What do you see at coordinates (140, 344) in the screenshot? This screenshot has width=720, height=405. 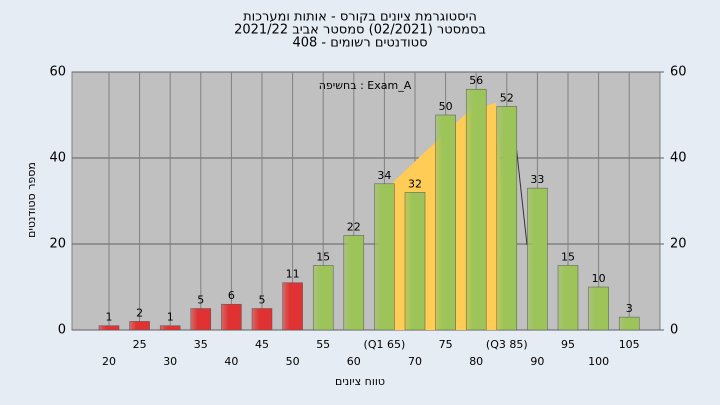 I see `x-tick-label: 25` at bounding box center [140, 344].